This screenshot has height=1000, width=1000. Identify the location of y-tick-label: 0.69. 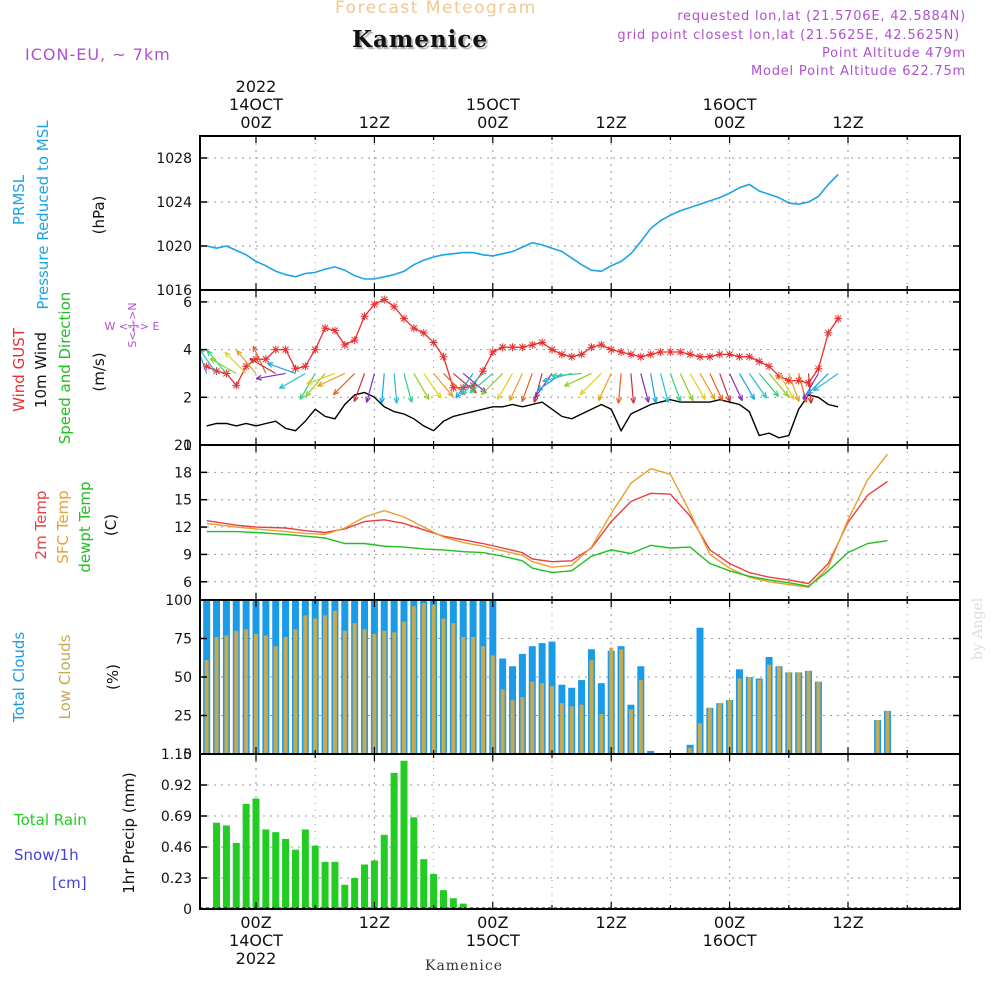
(176, 817).